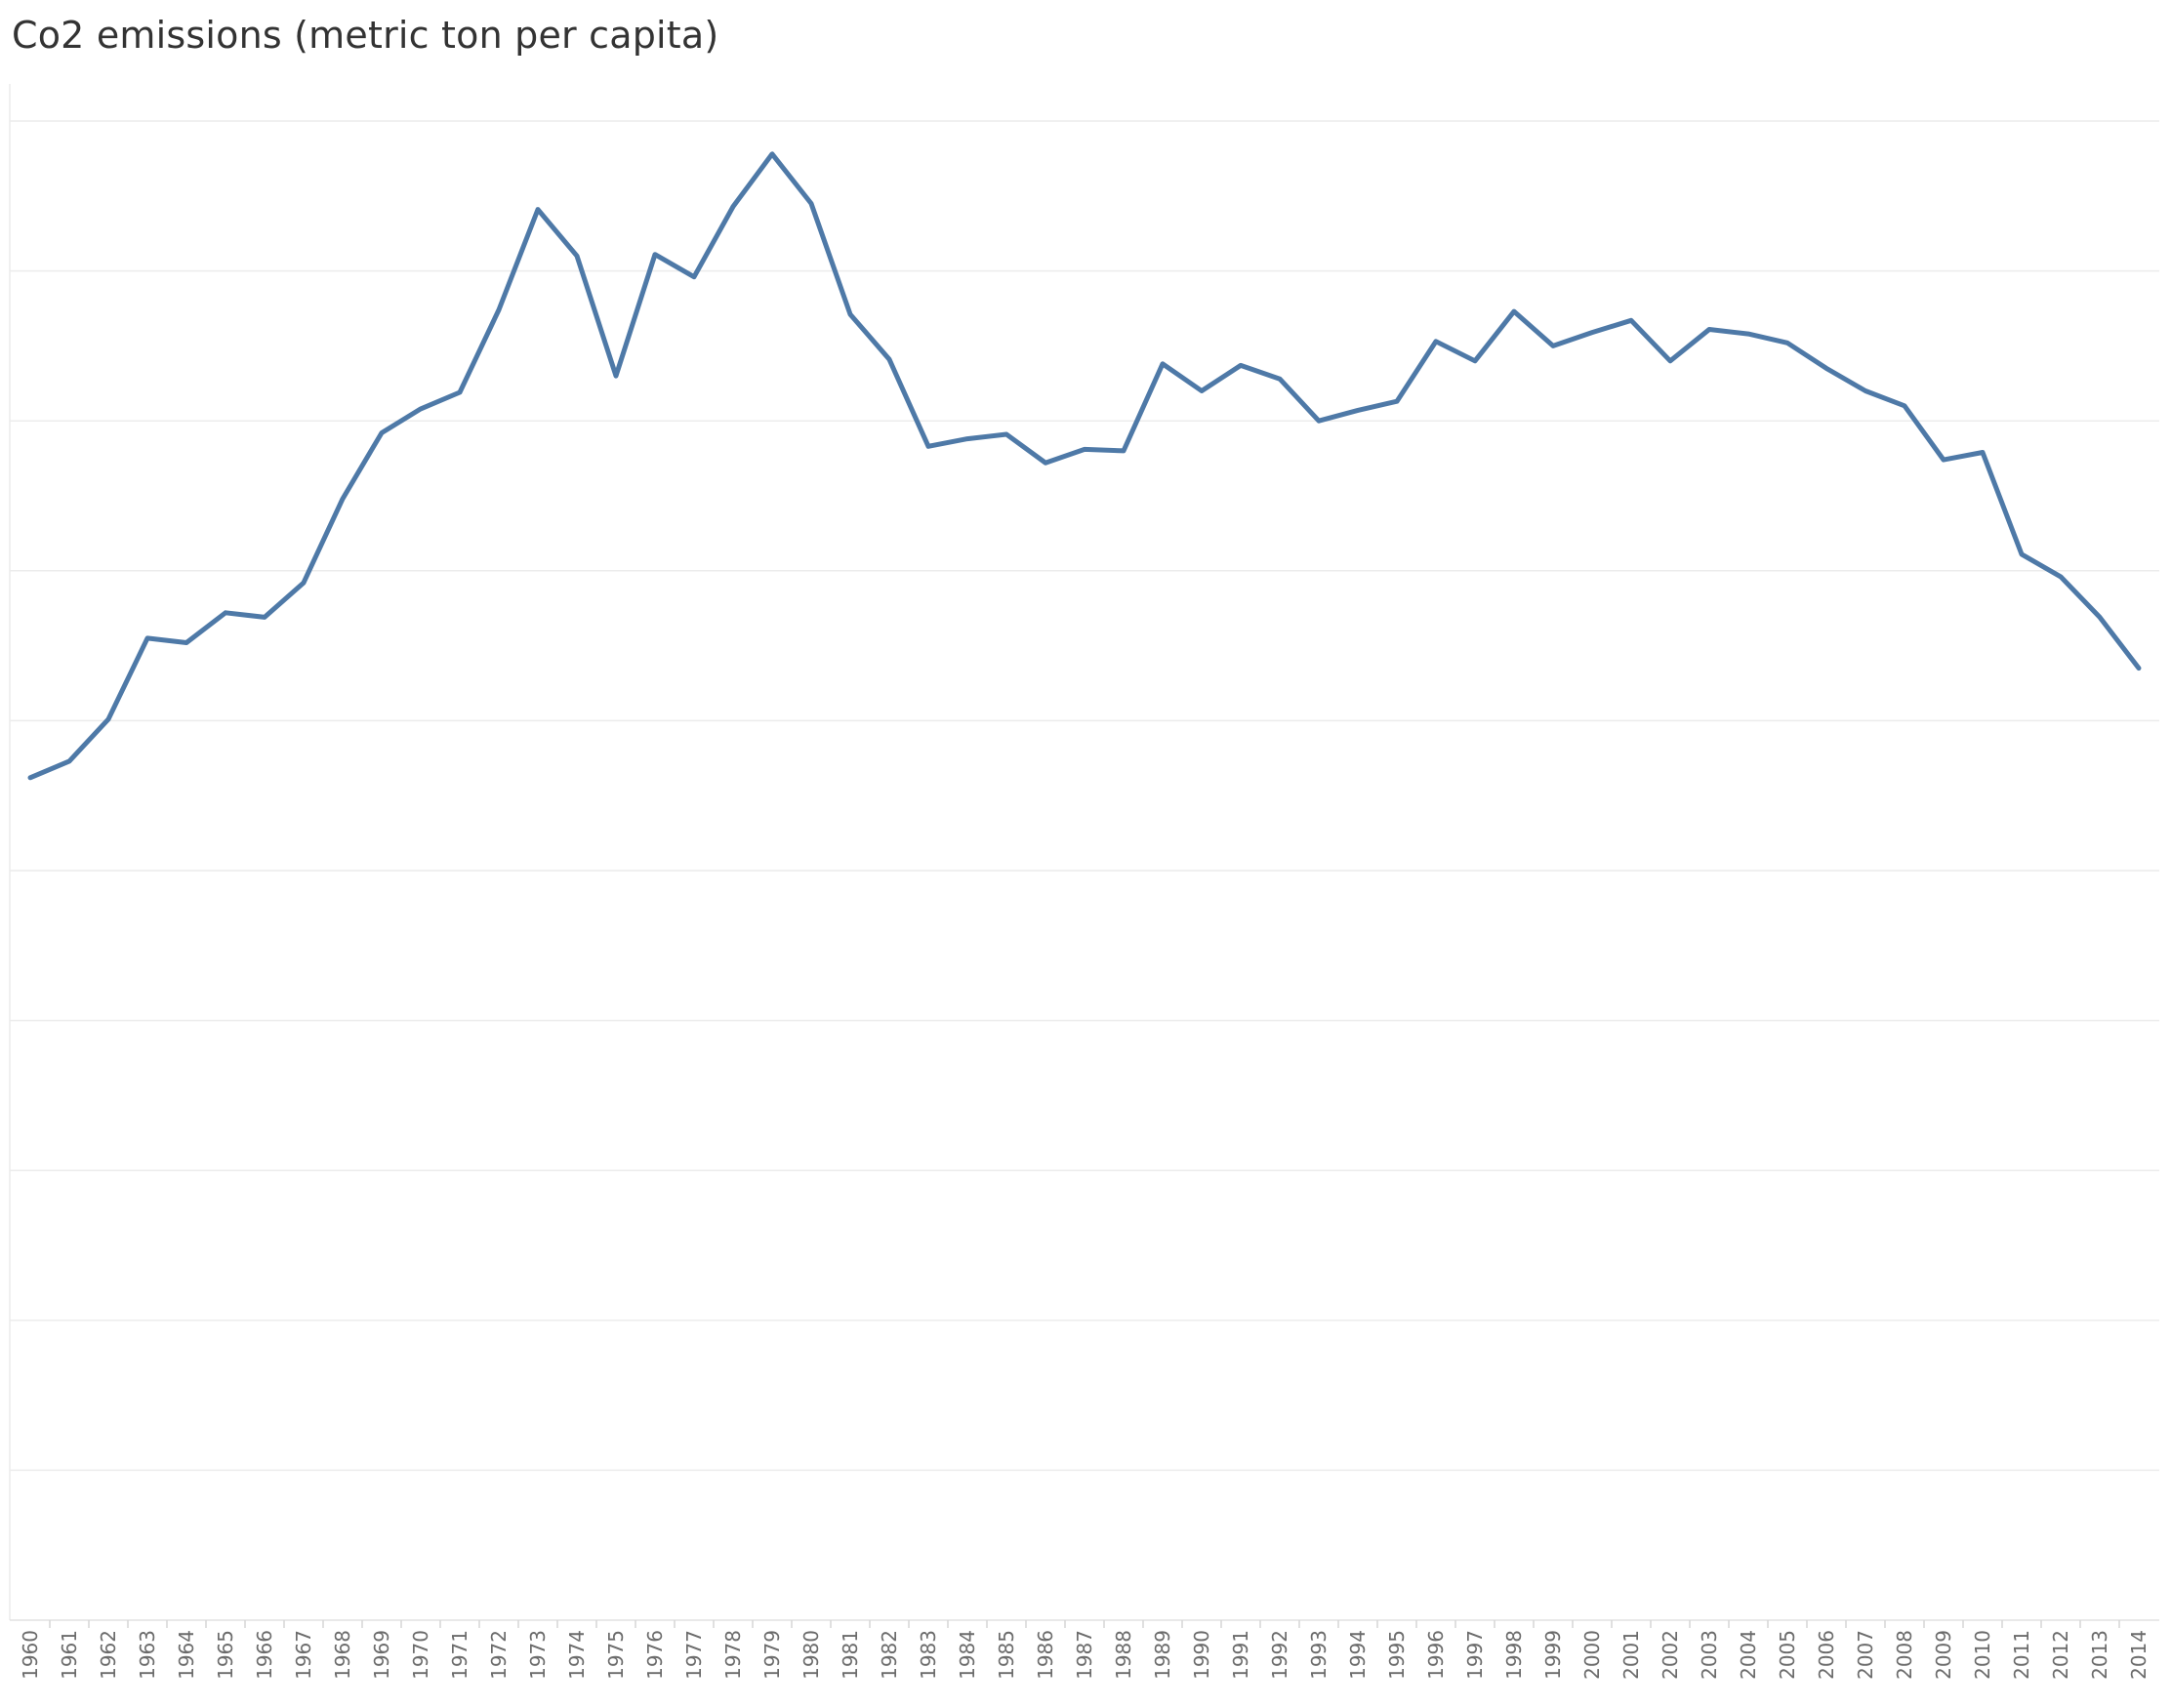 The image size is (2171, 1708). Describe the element at coordinates (1084, 1623) in the screenshot. I see `x-axis` at that location.